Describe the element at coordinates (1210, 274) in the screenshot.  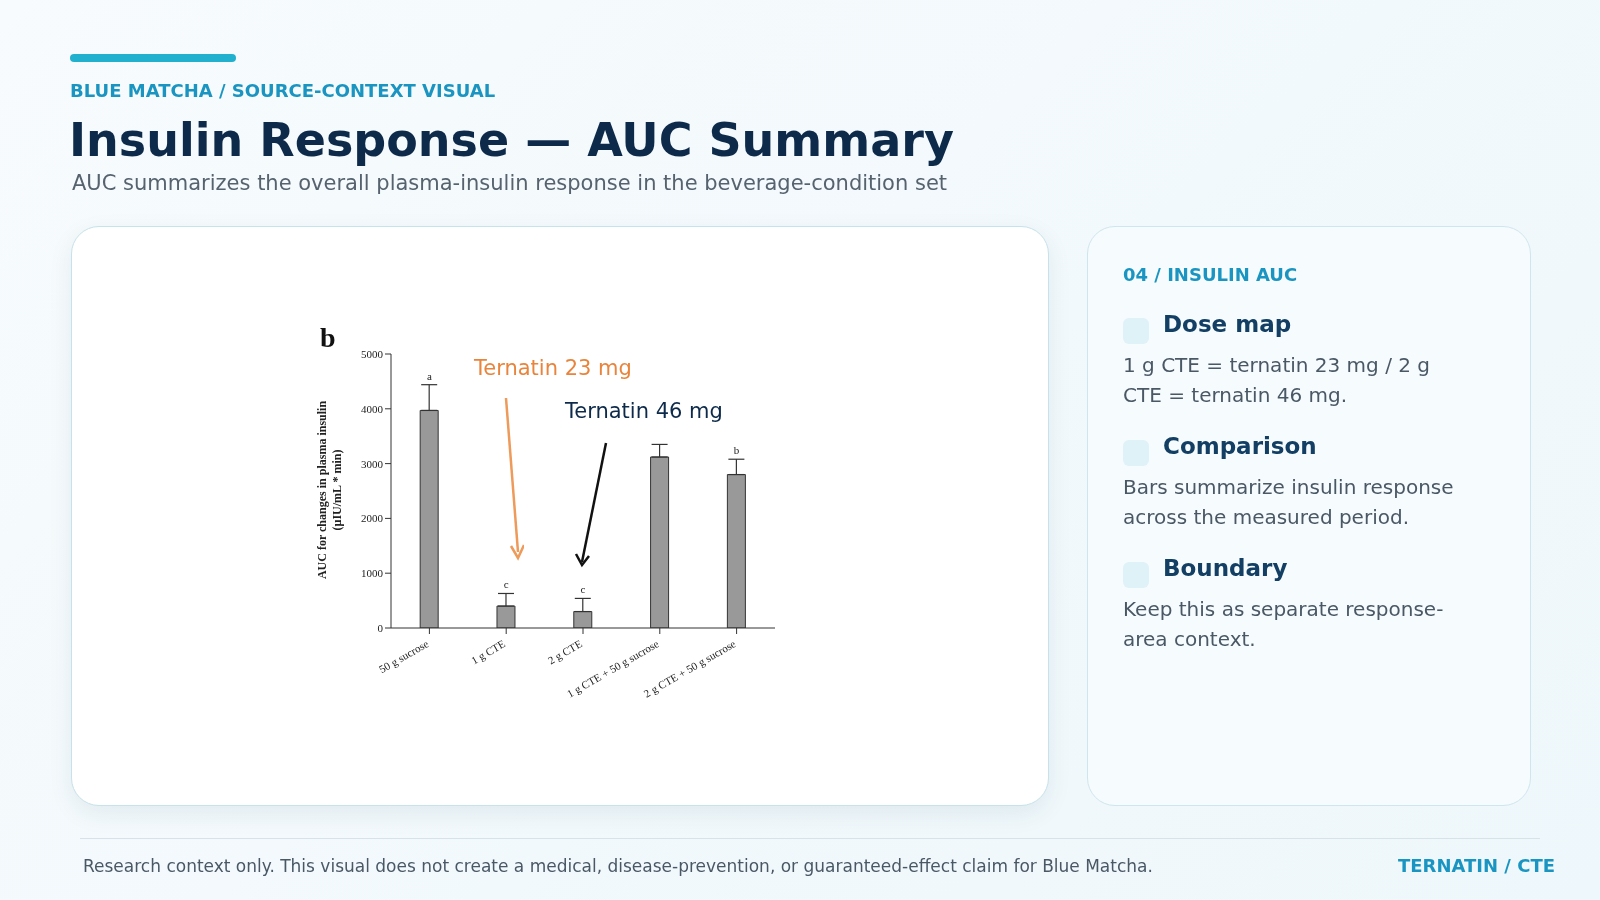
I see `text: 04 / INSULIN AUC` at that location.